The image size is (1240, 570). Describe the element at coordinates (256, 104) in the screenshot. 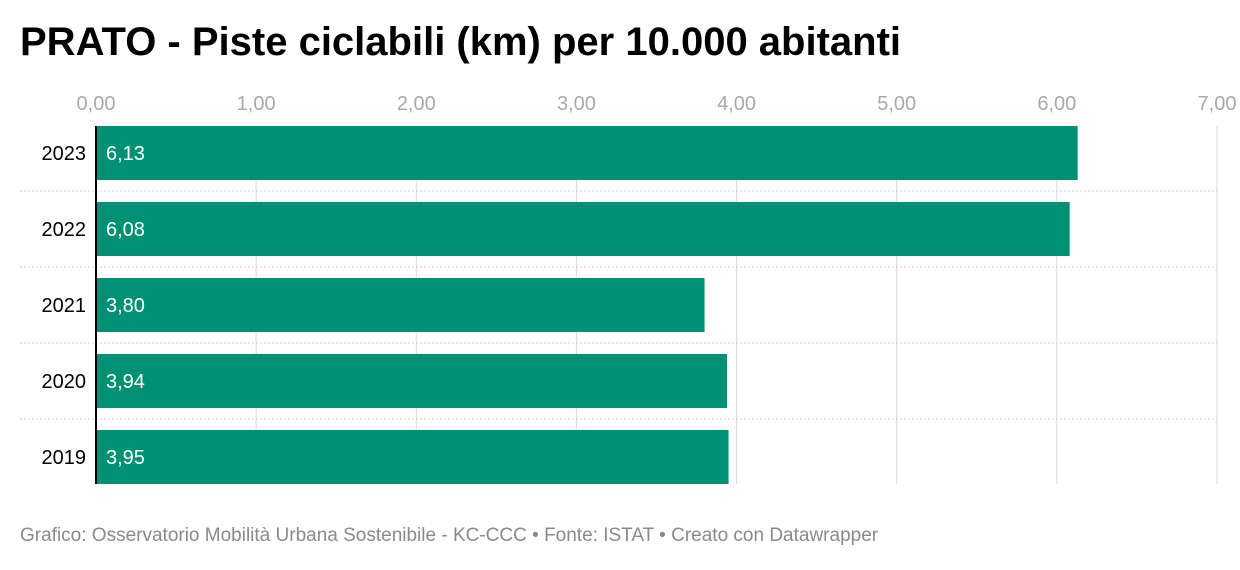

I see `x-tick-label: 1,00` at that location.